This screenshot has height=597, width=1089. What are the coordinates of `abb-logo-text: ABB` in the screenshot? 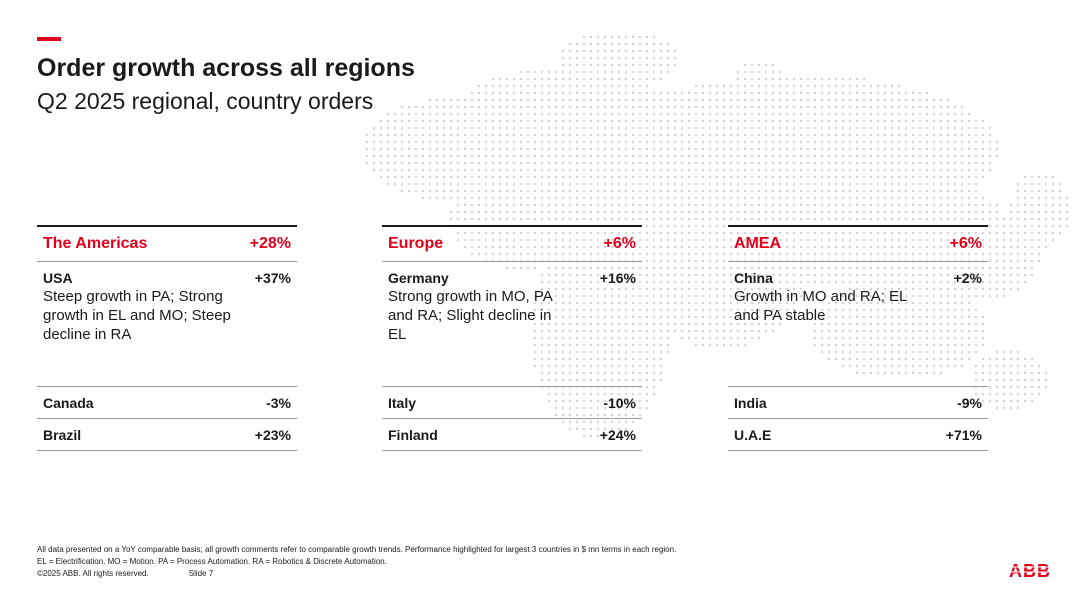 It's located at (1030, 571).